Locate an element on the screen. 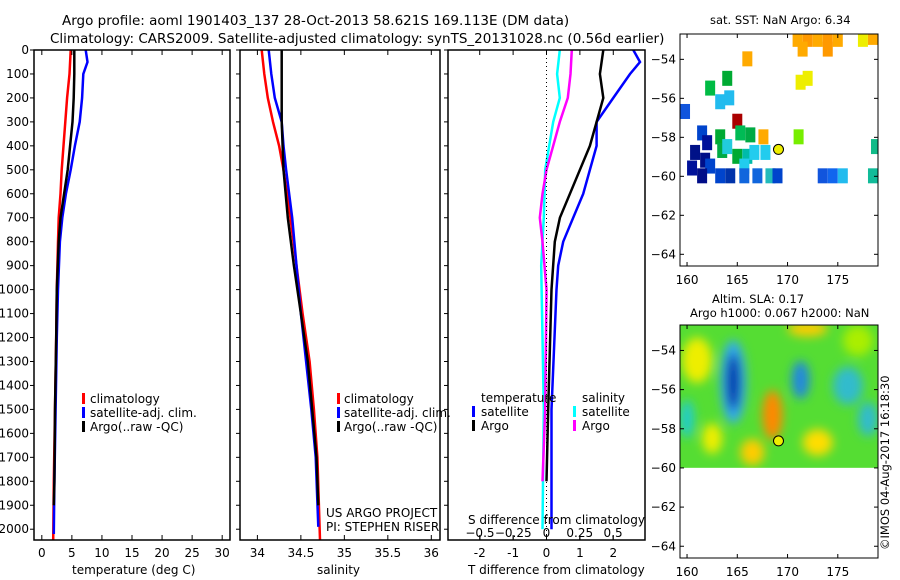  y-tick-label: 1100 is located at coordinates (14, 314).